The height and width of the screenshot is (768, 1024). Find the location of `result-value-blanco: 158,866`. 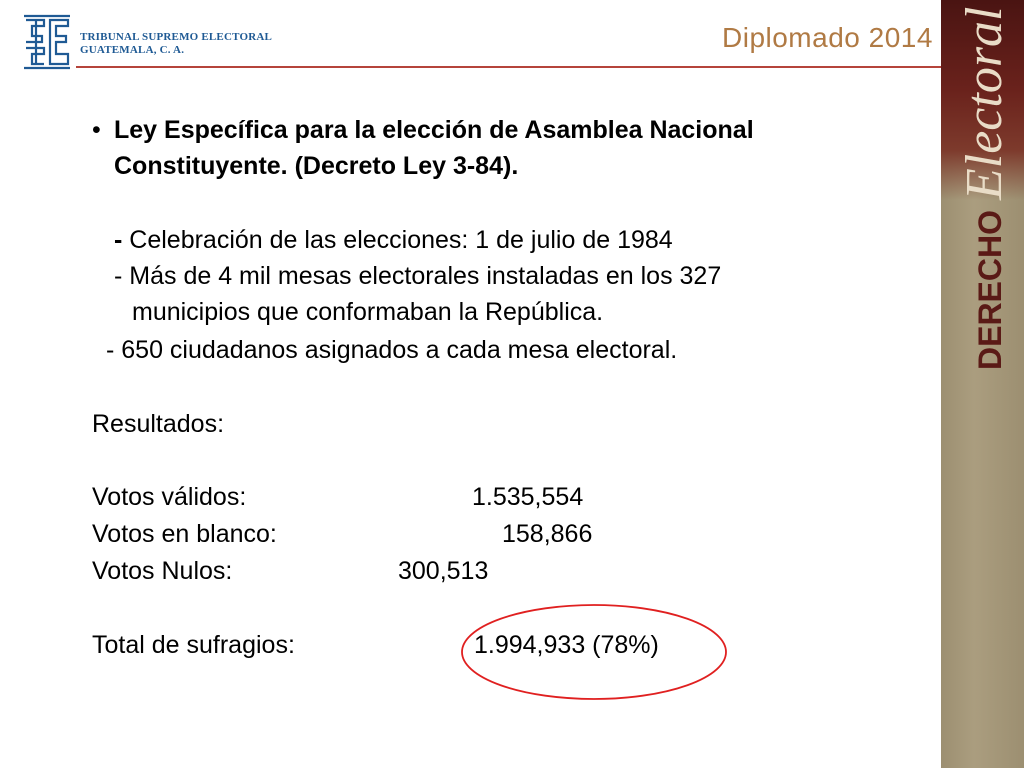

result-value-blanco: 158,866 is located at coordinates (547, 534).